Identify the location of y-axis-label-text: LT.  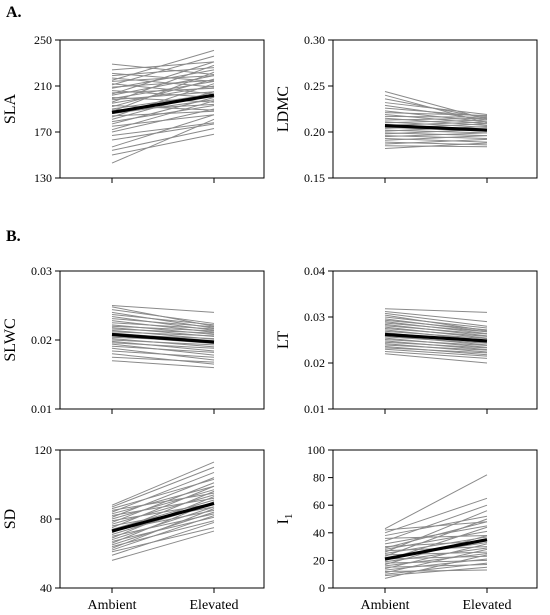
(283, 340).